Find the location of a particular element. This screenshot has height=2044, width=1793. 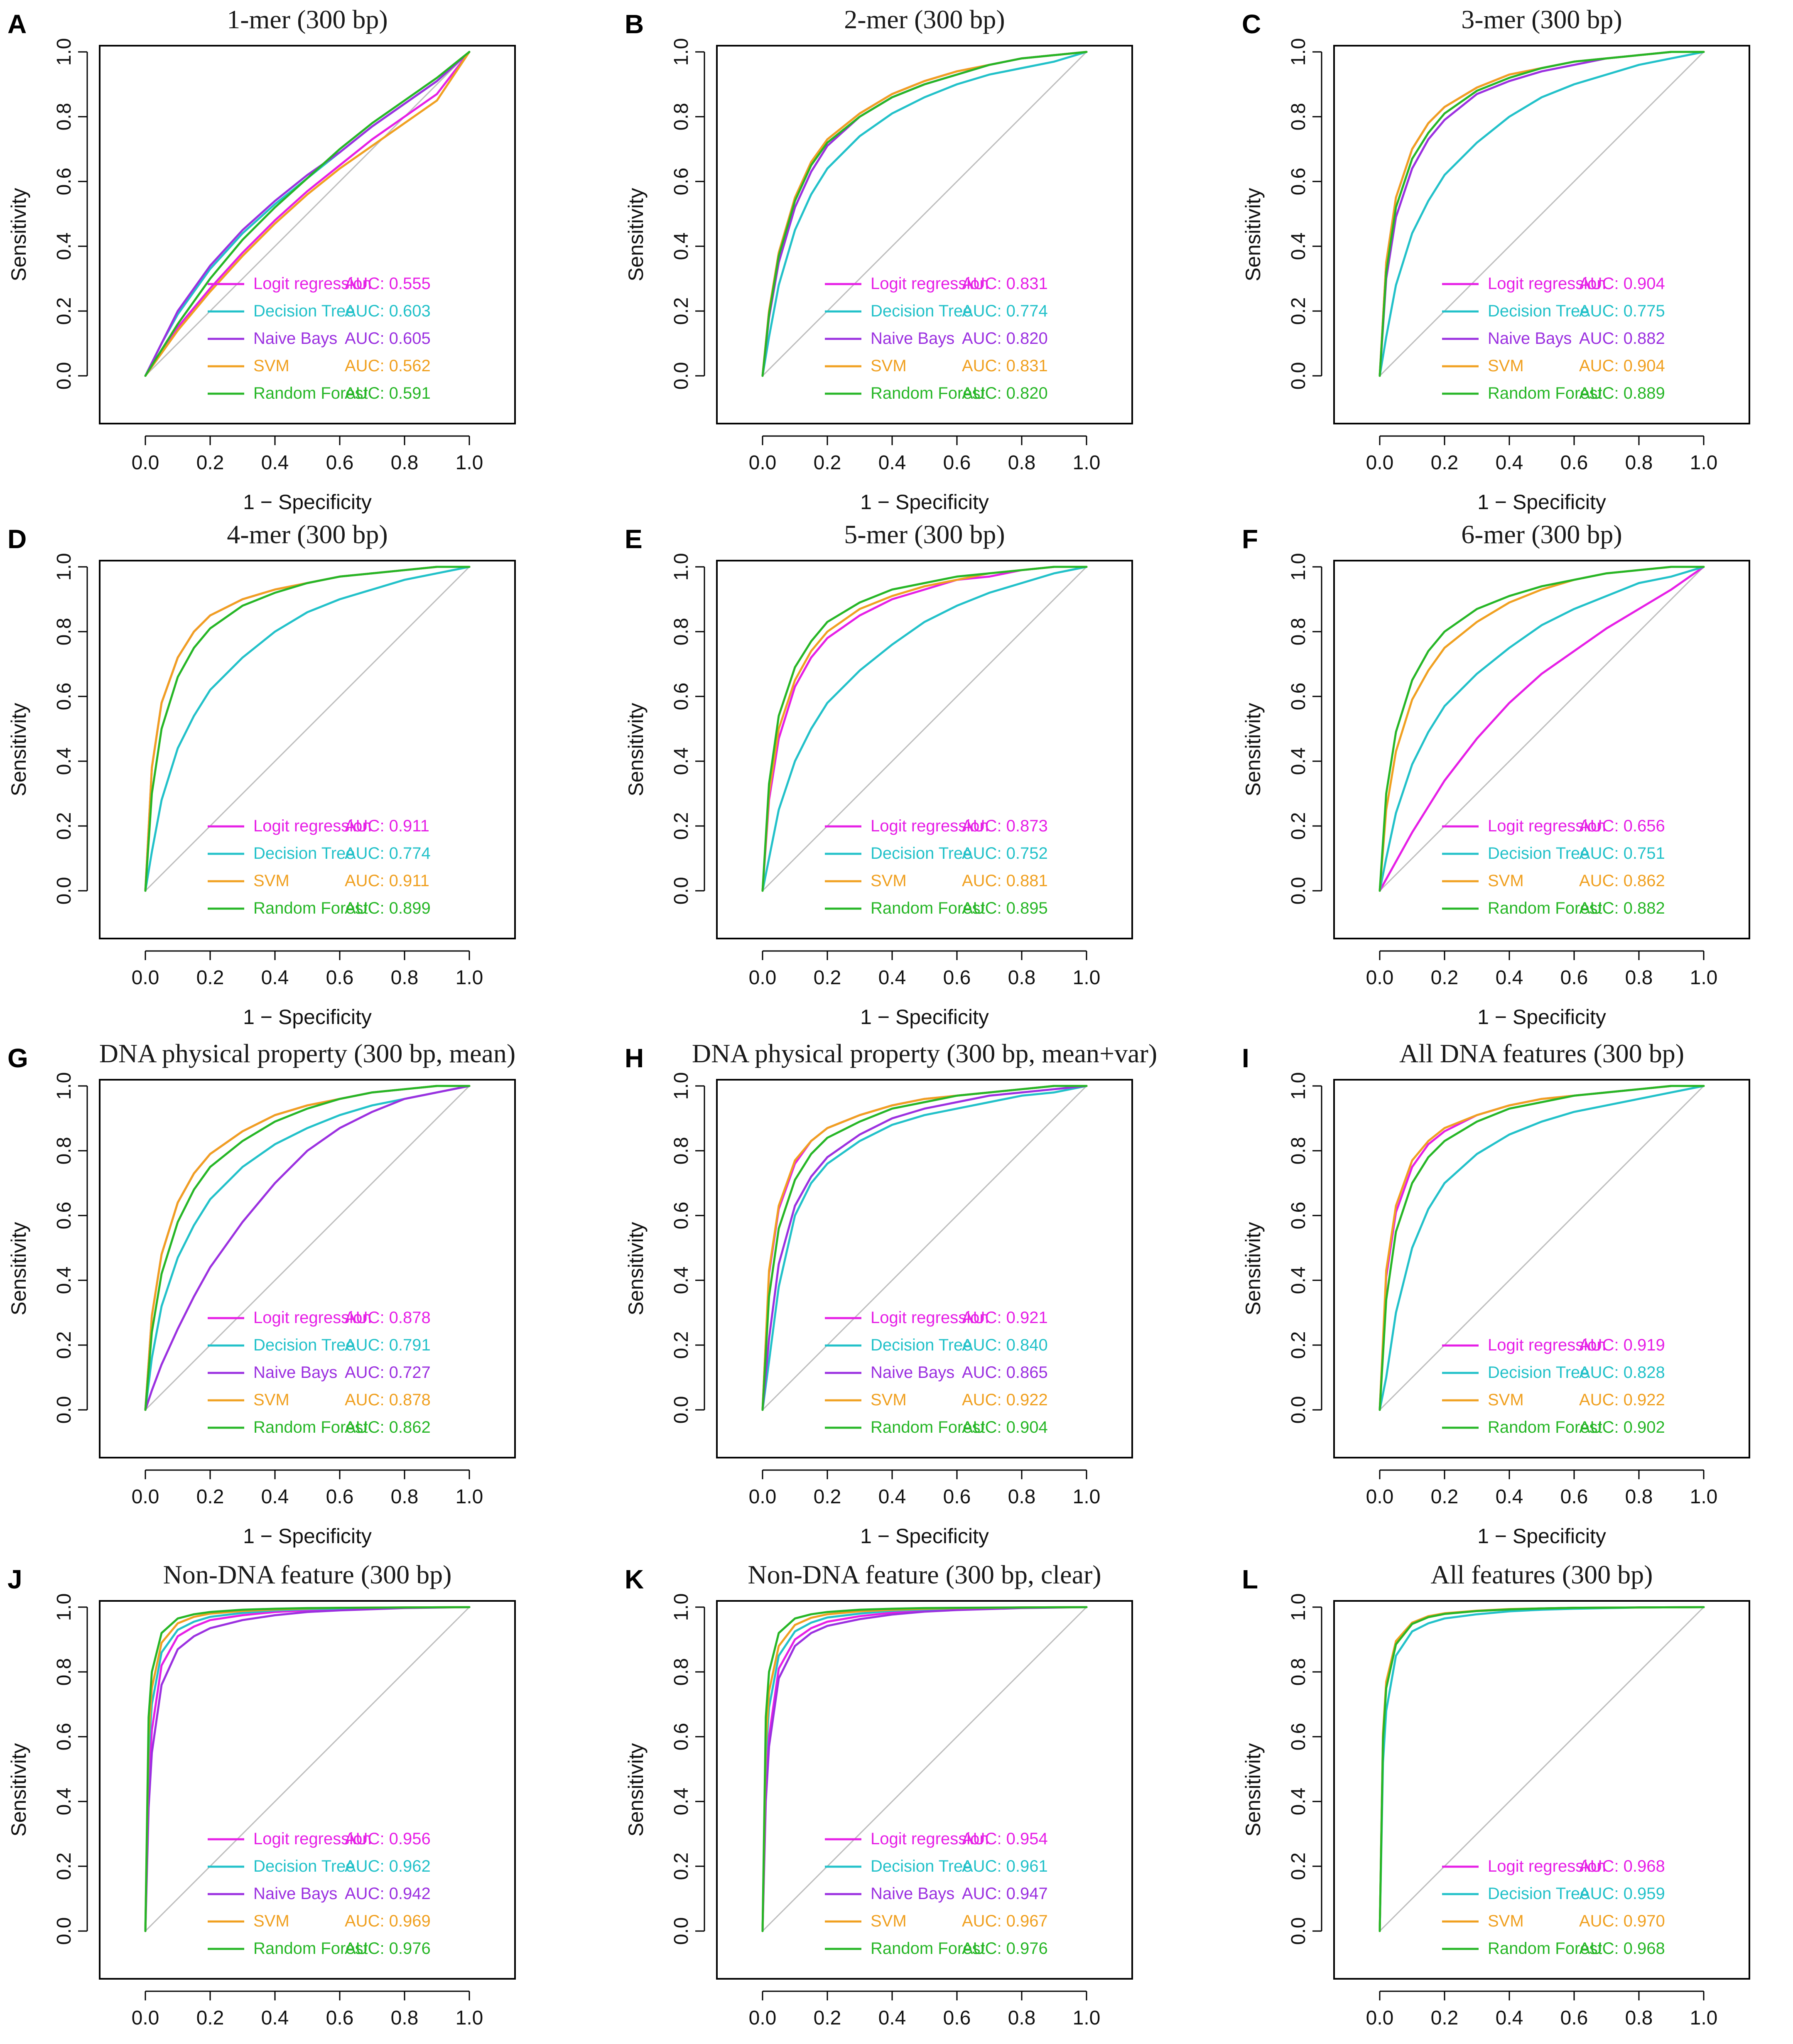

auc-value-decision-tree-k: AUC: 0.961 is located at coordinates (1005, 1866).